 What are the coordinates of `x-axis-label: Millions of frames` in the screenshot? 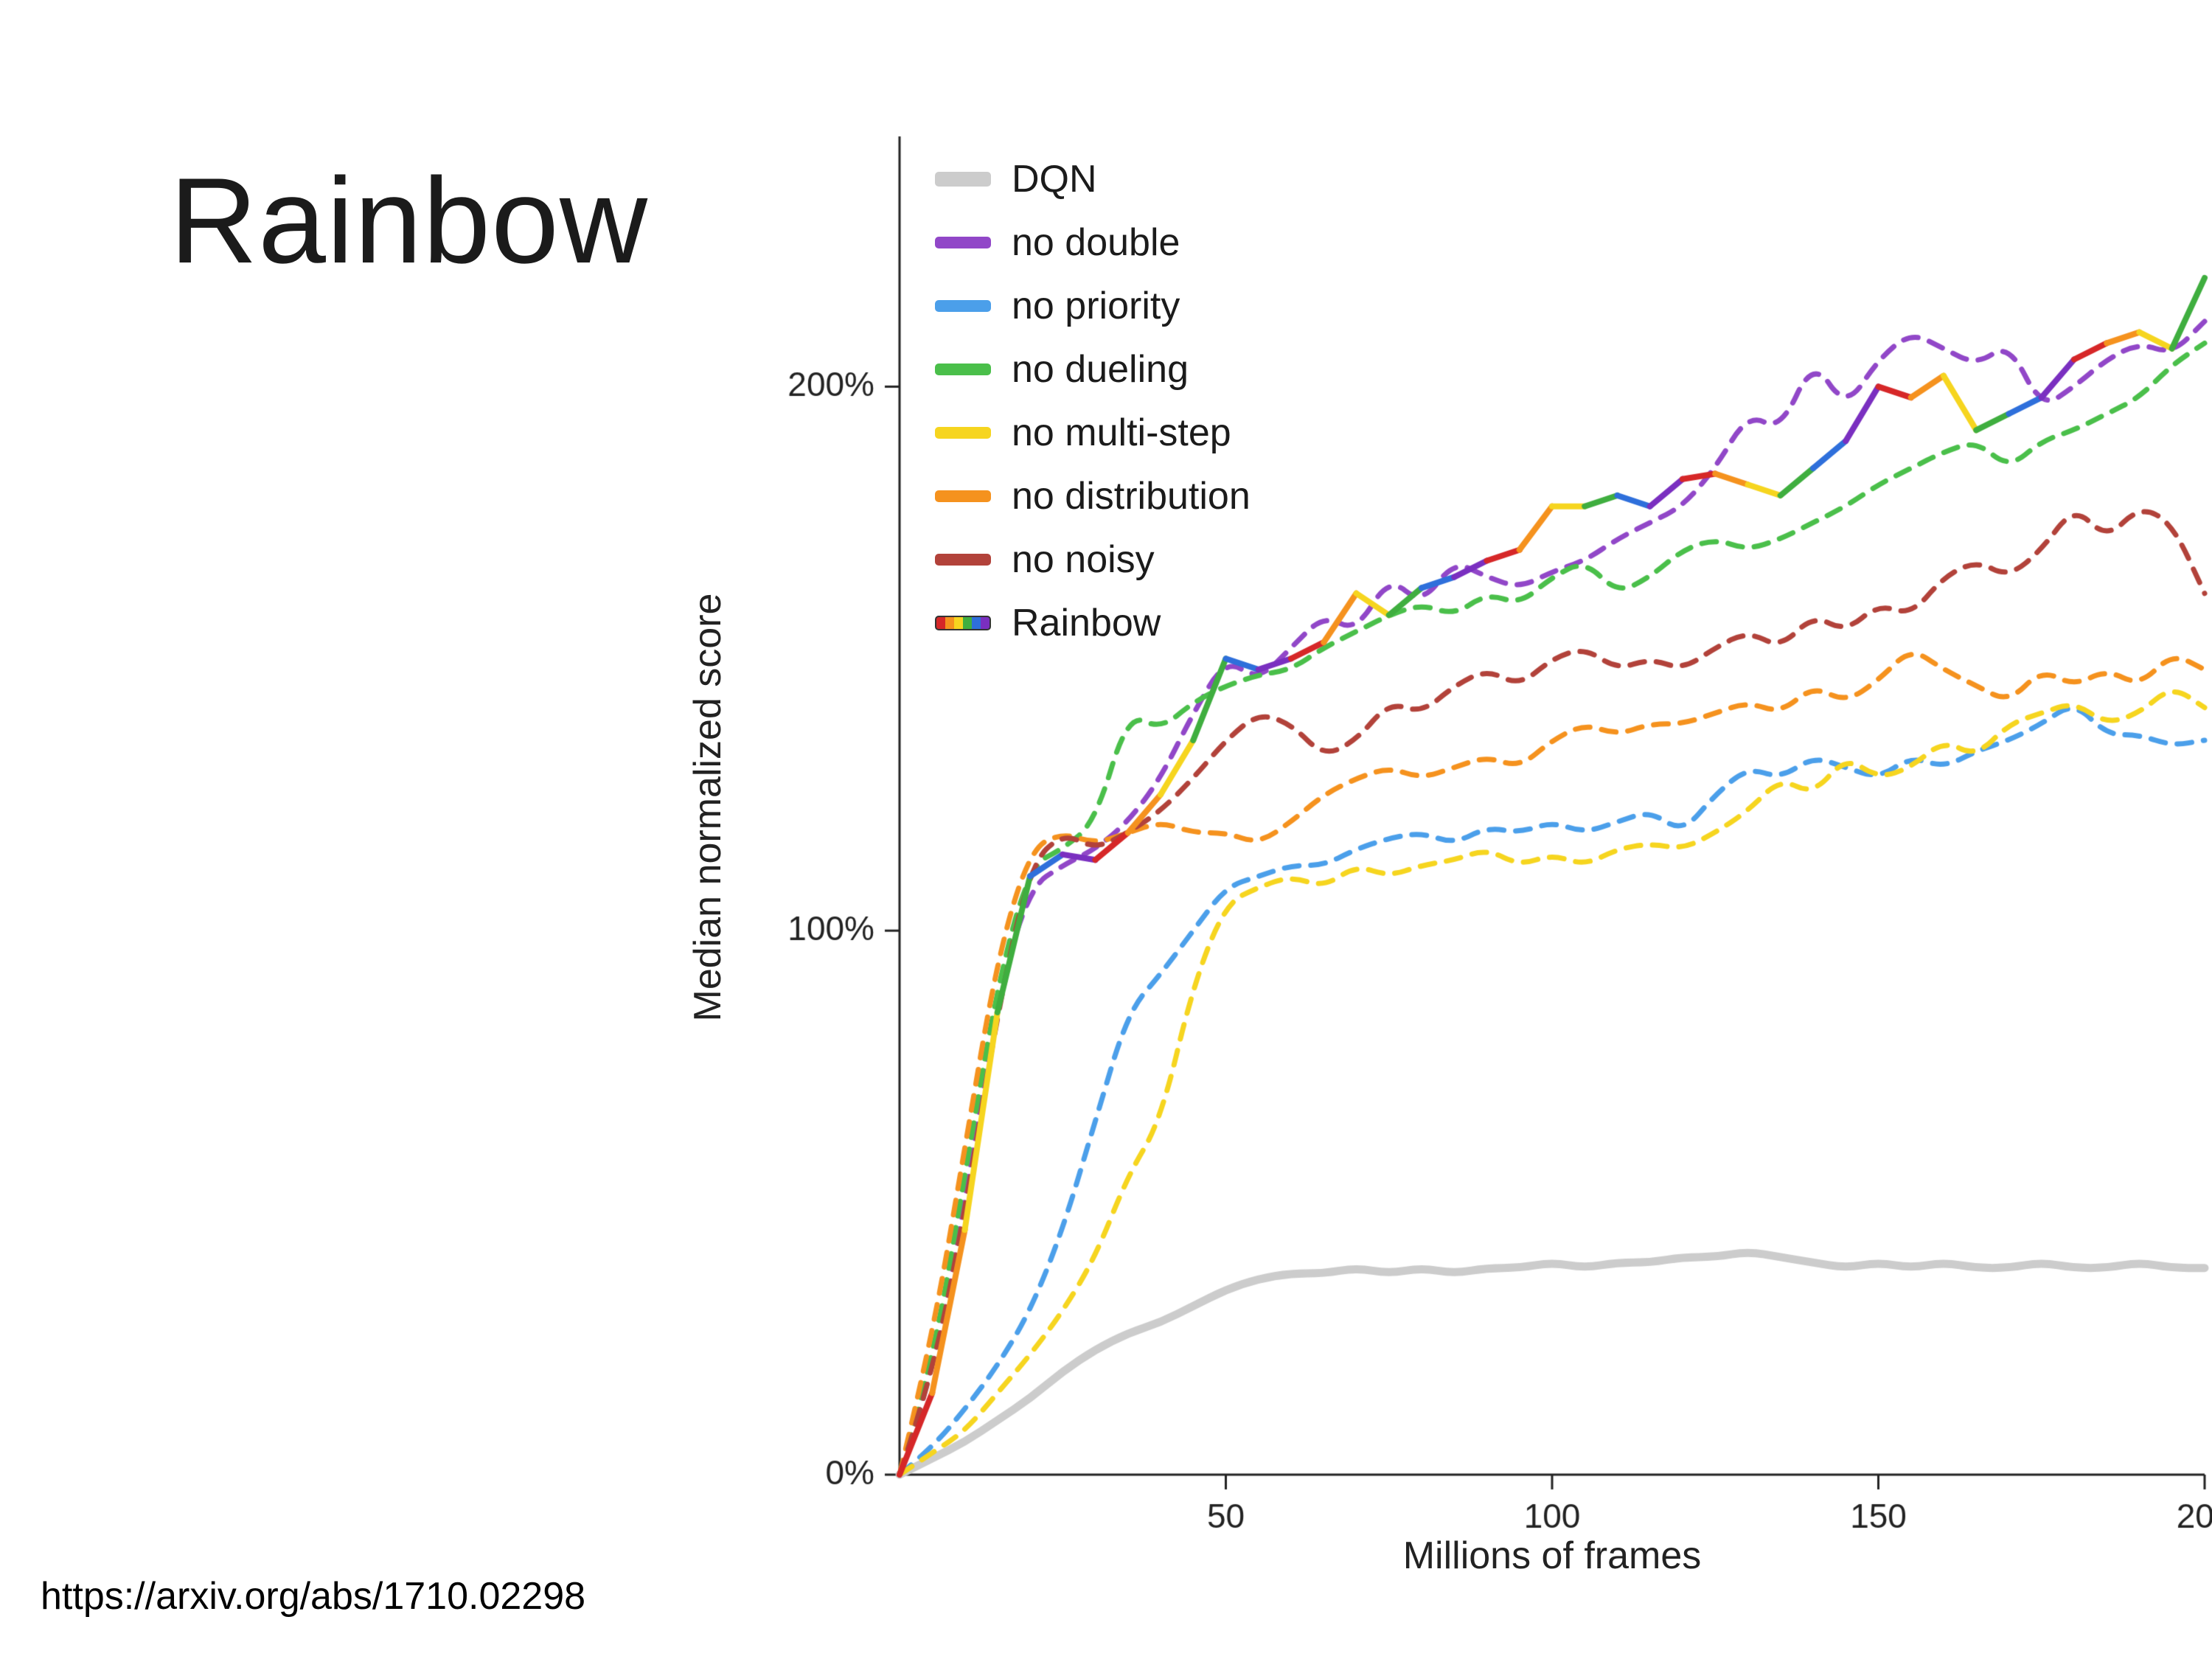 It's located at (1552, 1555).